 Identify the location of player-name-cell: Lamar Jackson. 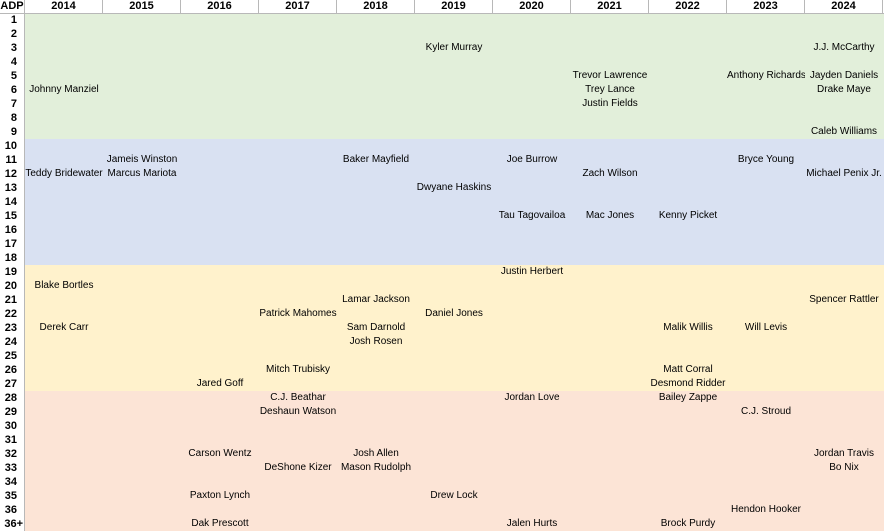
(376, 299).